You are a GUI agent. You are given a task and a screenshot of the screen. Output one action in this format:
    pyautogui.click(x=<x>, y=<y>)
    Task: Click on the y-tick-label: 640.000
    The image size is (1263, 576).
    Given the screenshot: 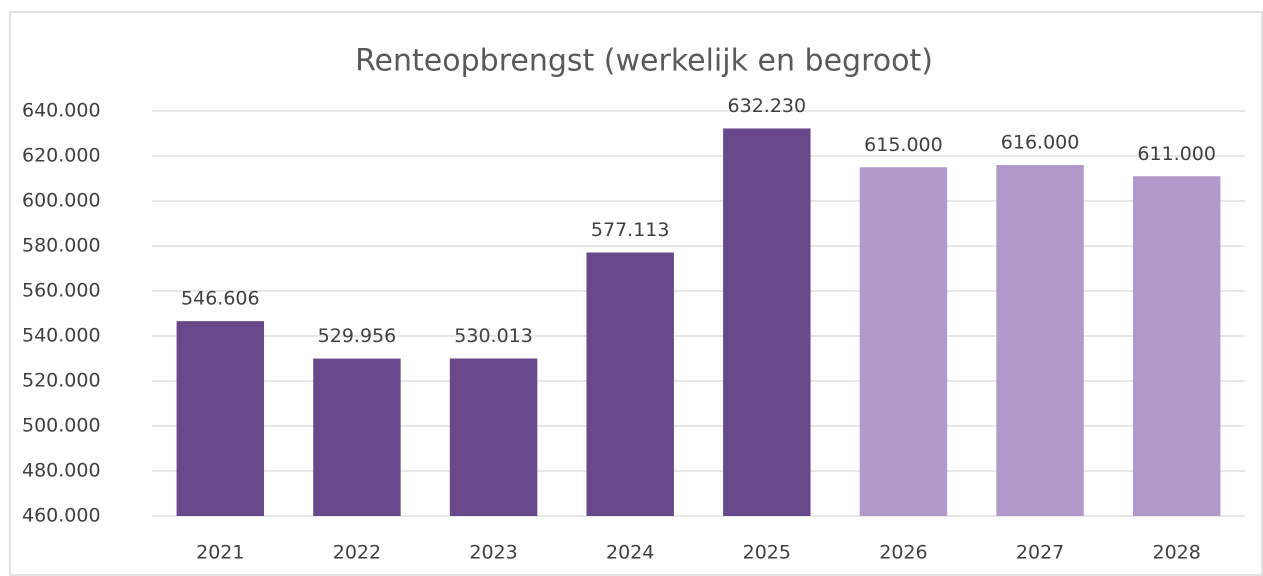 What is the action you would take?
    pyautogui.click(x=61, y=111)
    